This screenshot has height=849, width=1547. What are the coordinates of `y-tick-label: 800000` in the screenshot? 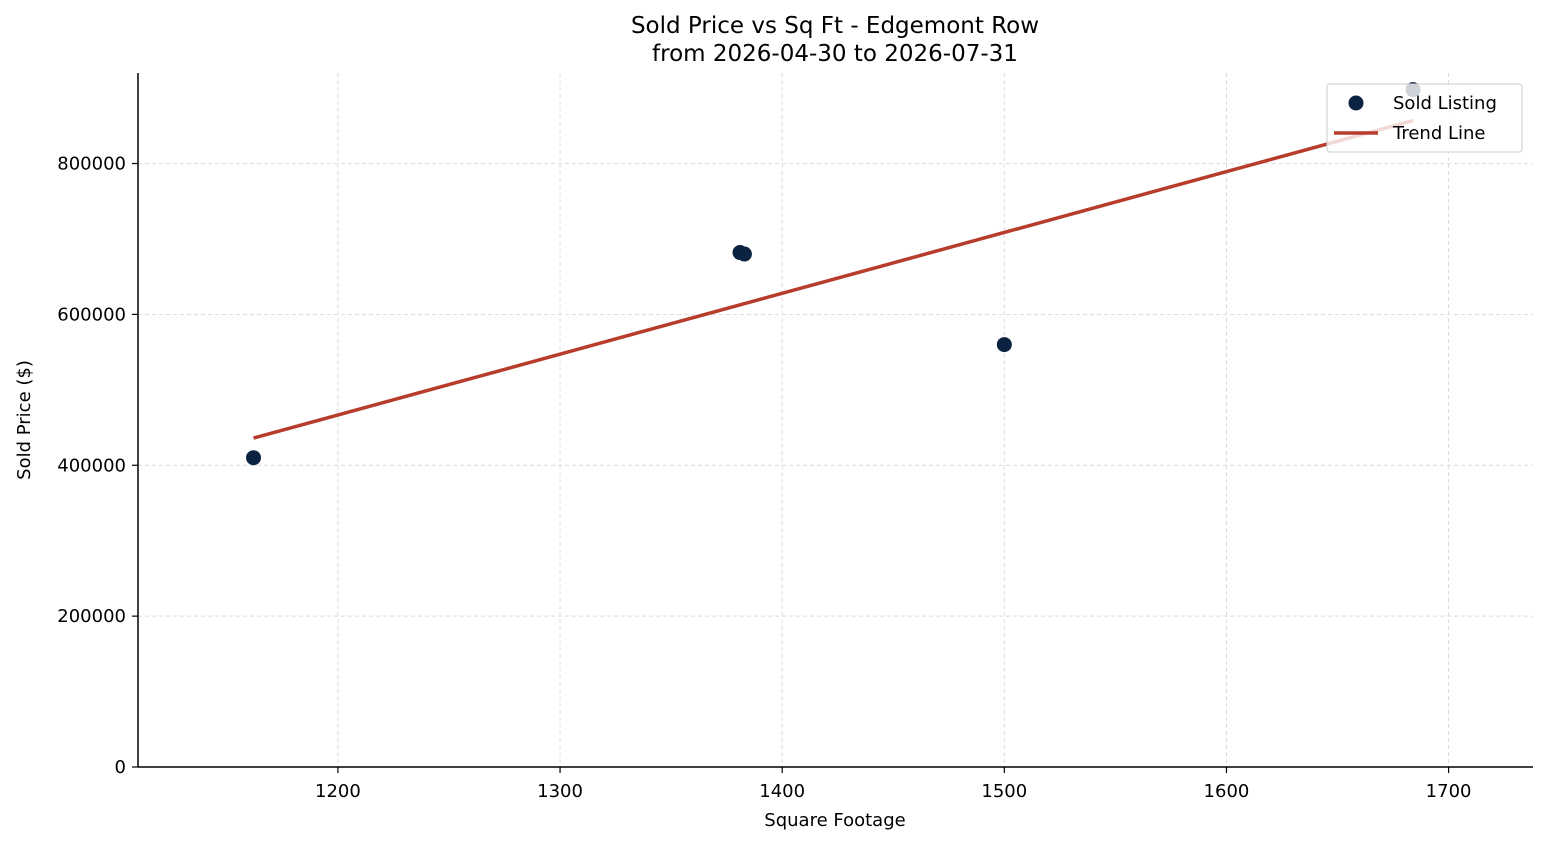 It's located at (91, 164).